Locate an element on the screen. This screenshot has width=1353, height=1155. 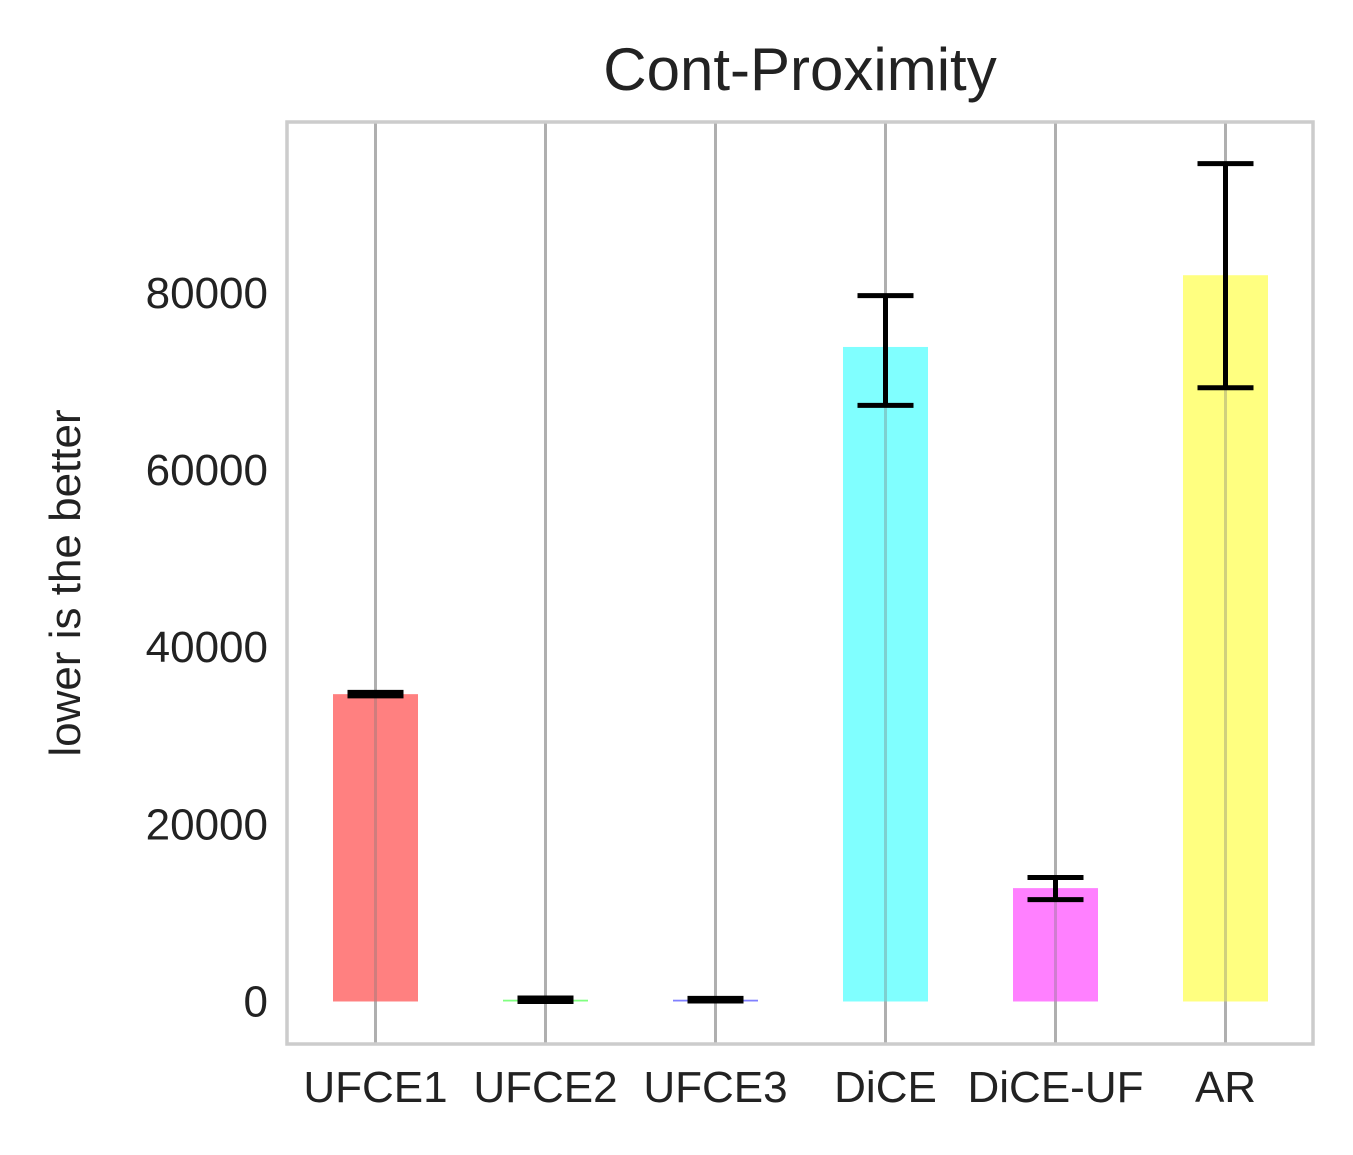
bar-dice-uf is located at coordinates (1055, 945).